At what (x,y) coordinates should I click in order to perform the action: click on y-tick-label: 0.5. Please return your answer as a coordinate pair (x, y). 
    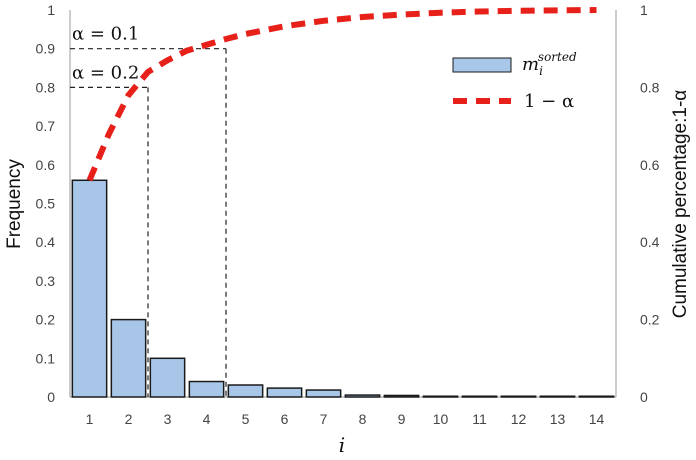
    Looking at the image, I should click on (46, 204).